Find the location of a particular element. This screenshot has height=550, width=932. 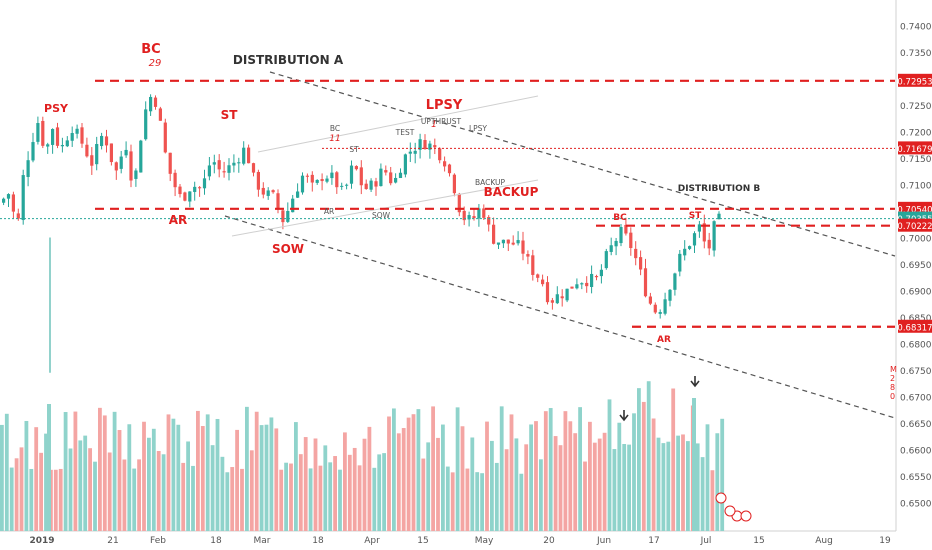

price-label-box is located at coordinates (915, 148).